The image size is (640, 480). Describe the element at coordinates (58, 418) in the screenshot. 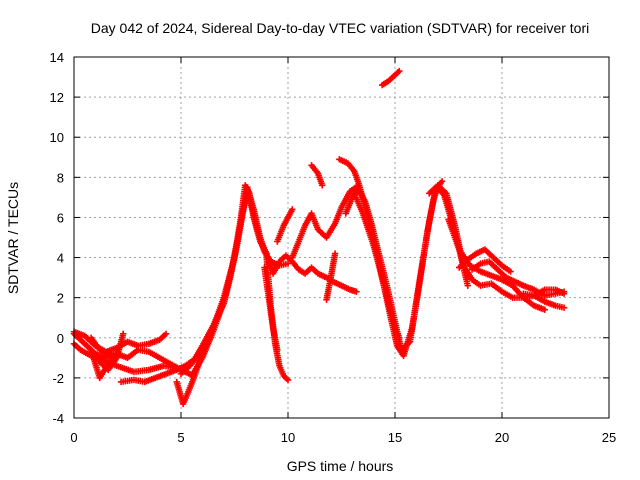

I see `y-tick-label: -4` at that location.